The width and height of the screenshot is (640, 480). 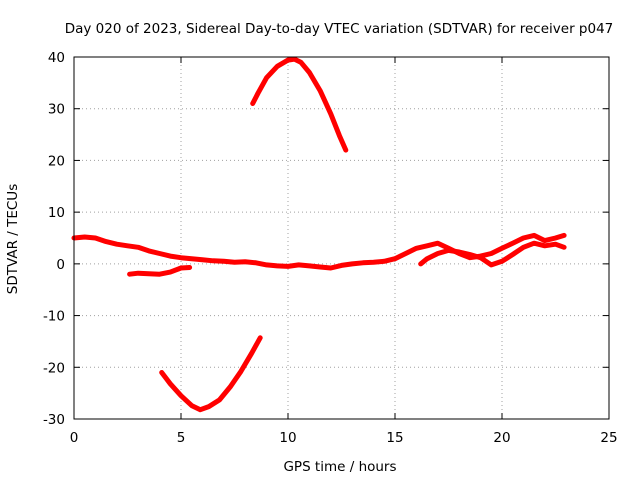 What do you see at coordinates (56, 213) in the screenshot?
I see `y-tick-label: 10` at bounding box center [56, 213].